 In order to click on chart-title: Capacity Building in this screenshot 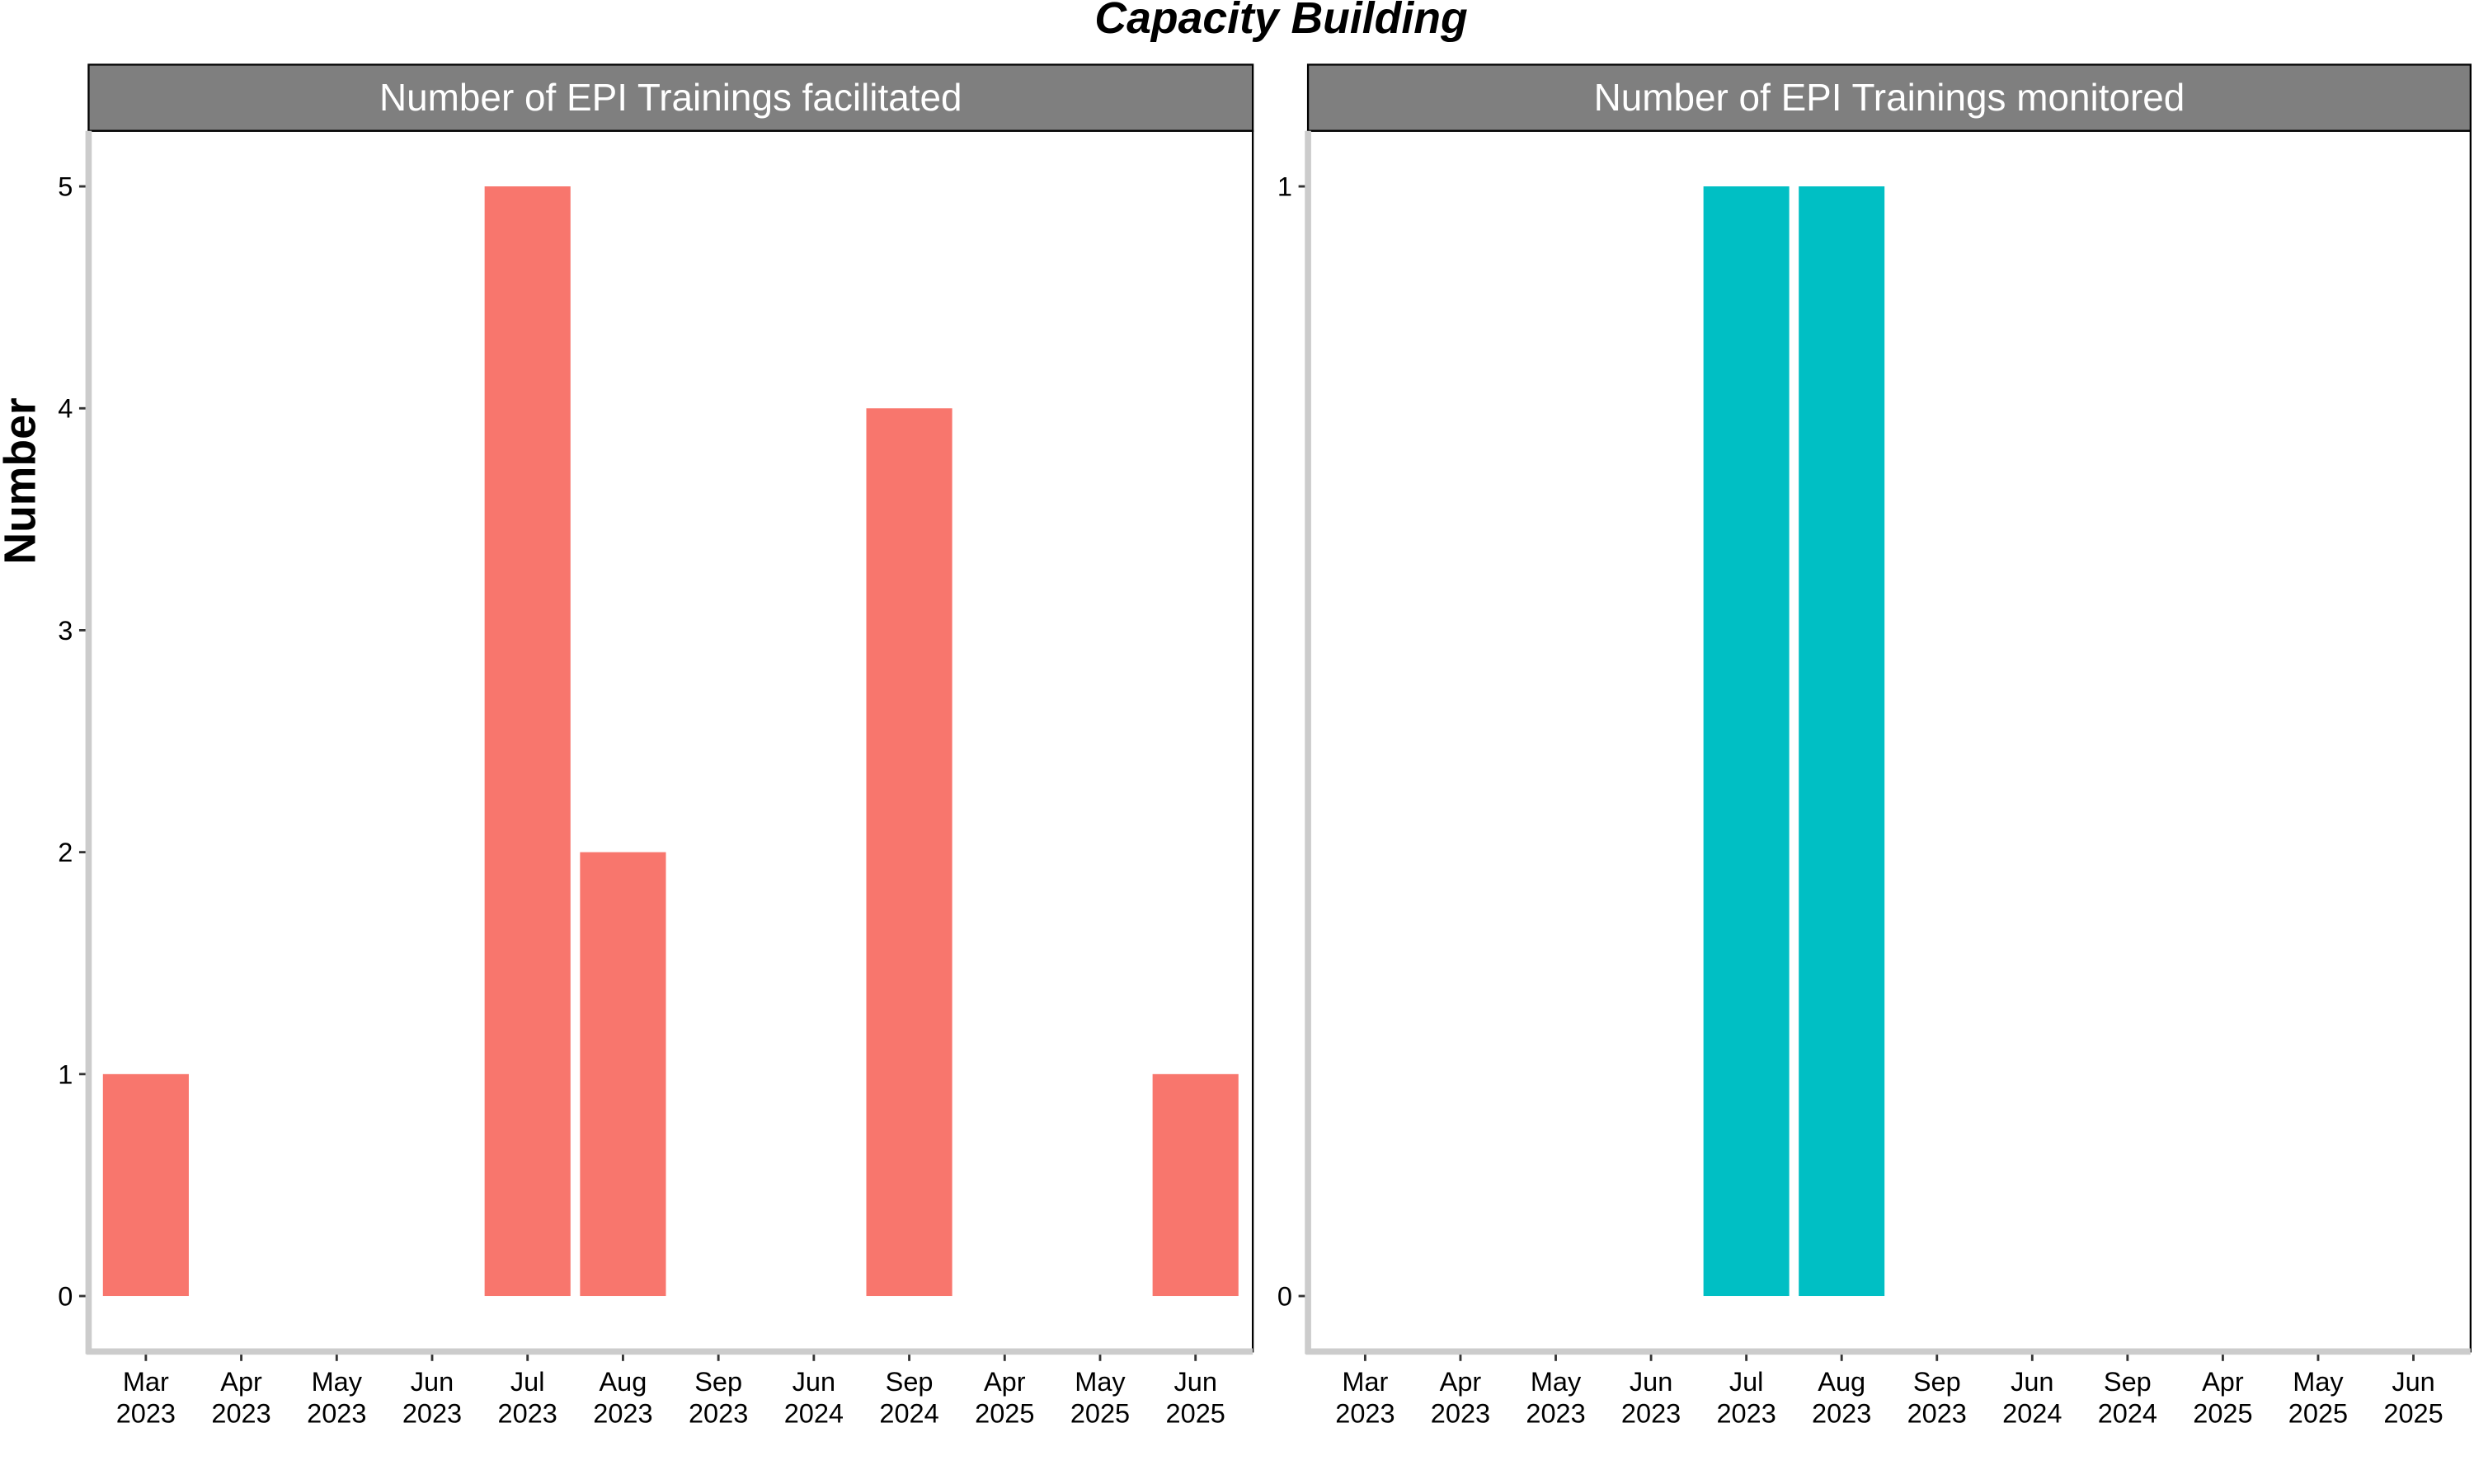, I will do `click(1280, 21)`.